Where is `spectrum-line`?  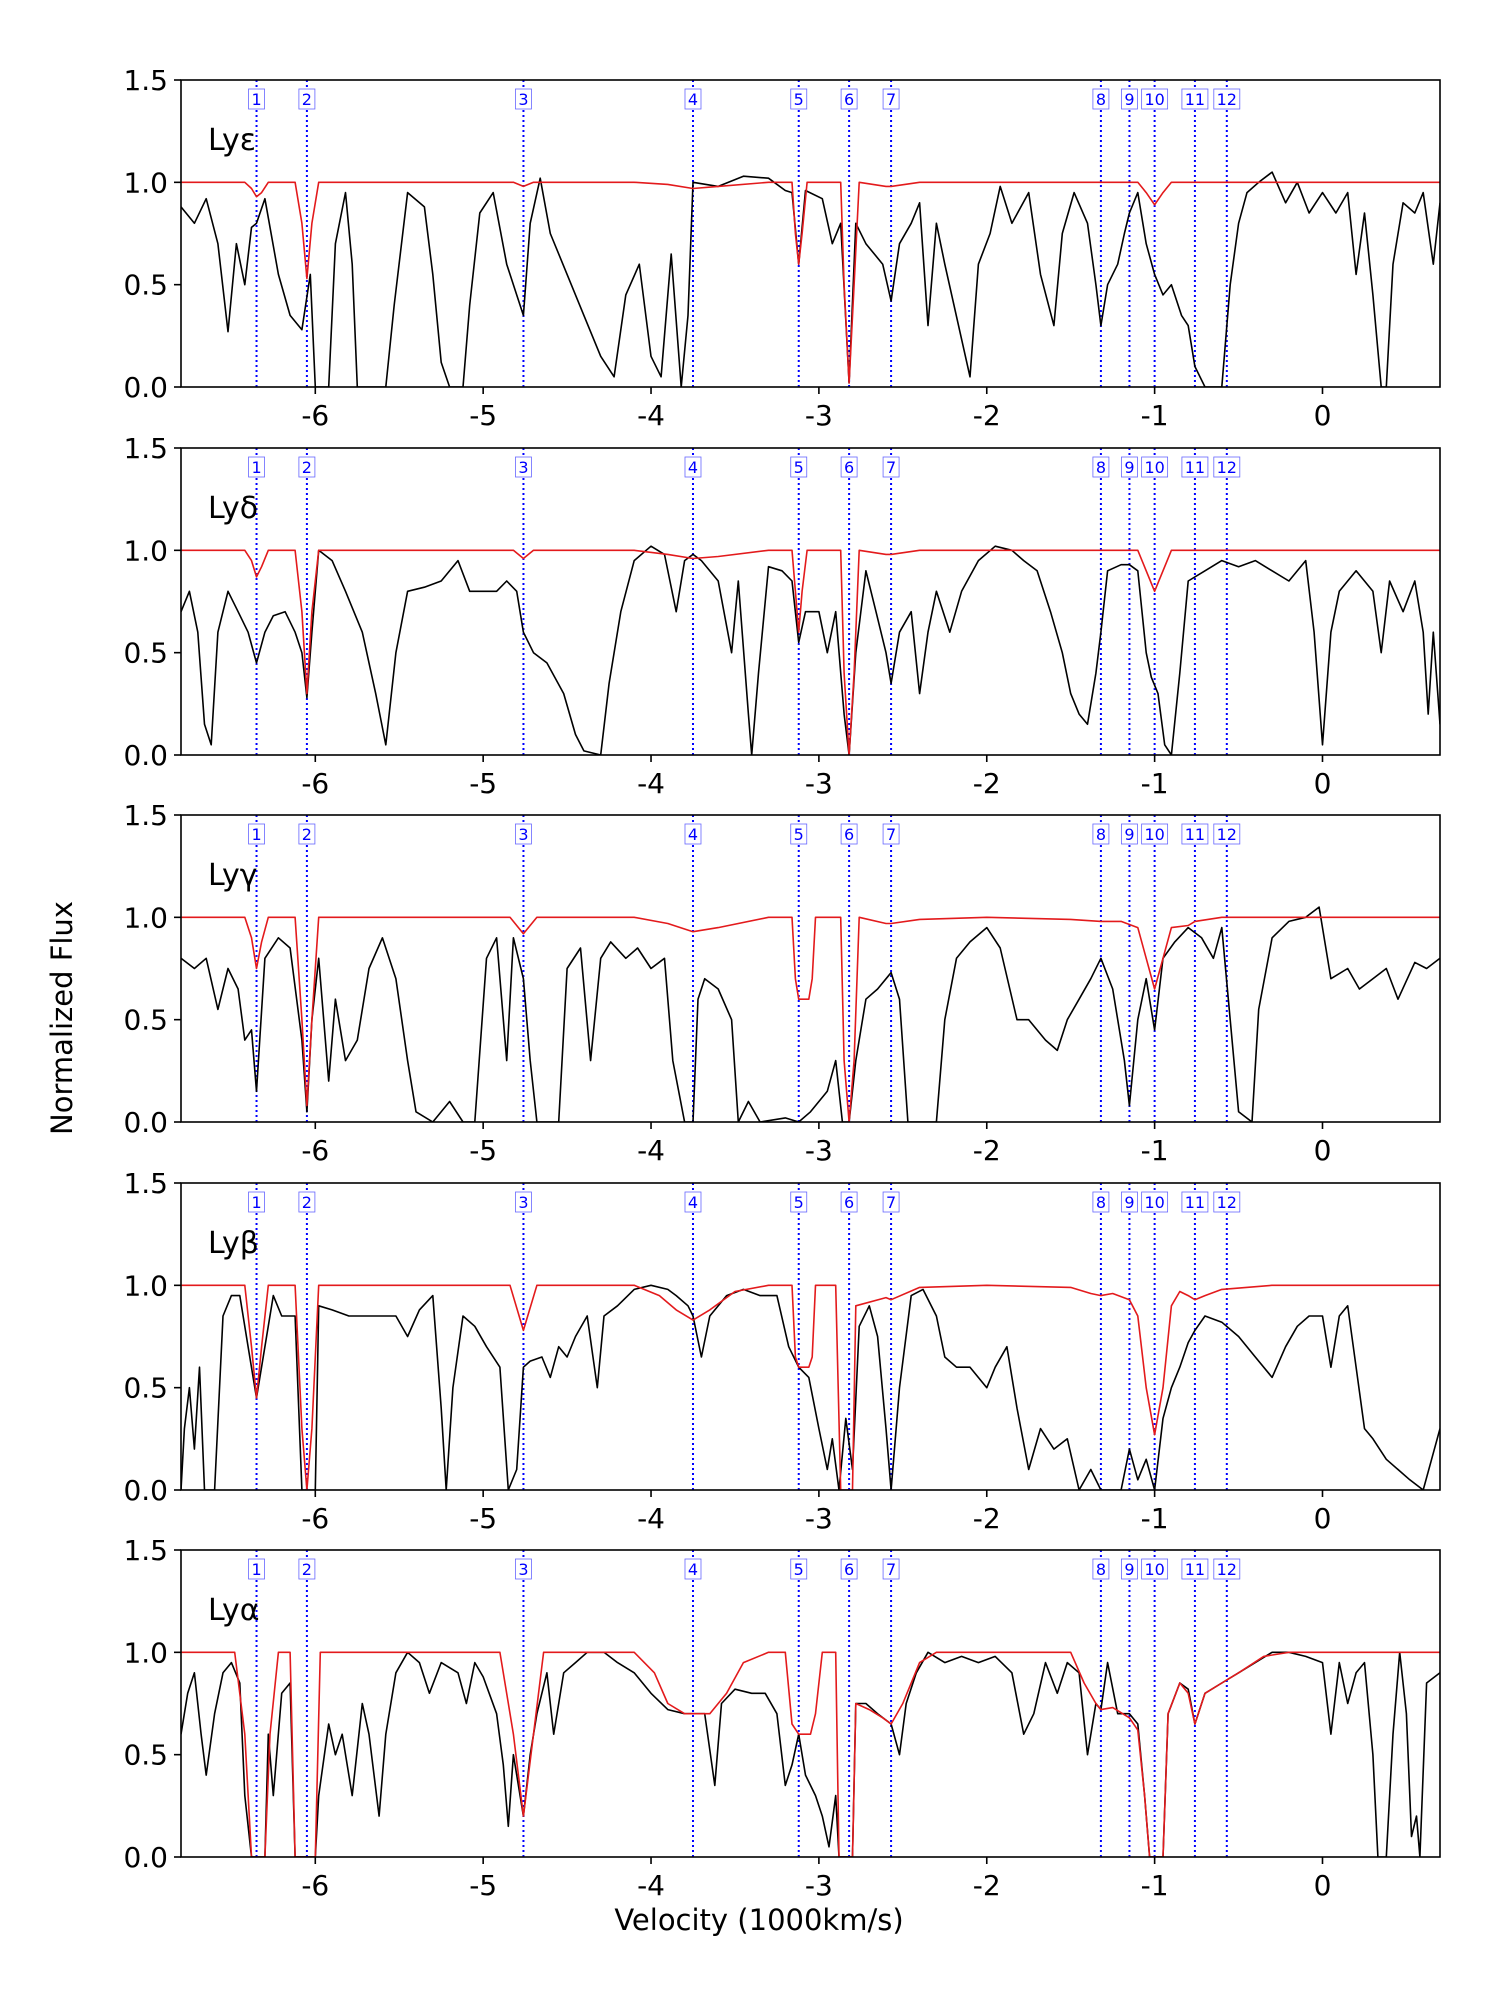
spectrum-line is located at coordinates (810, 650).